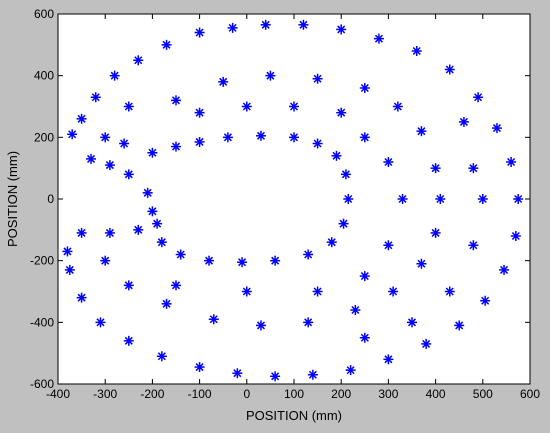 This screenshot has height=433, width=550. What do you see at coordinates (12, 199) in the screenshot?
I see `y-axis-label: POSITION (mm)` at bounding box center [12, 199].